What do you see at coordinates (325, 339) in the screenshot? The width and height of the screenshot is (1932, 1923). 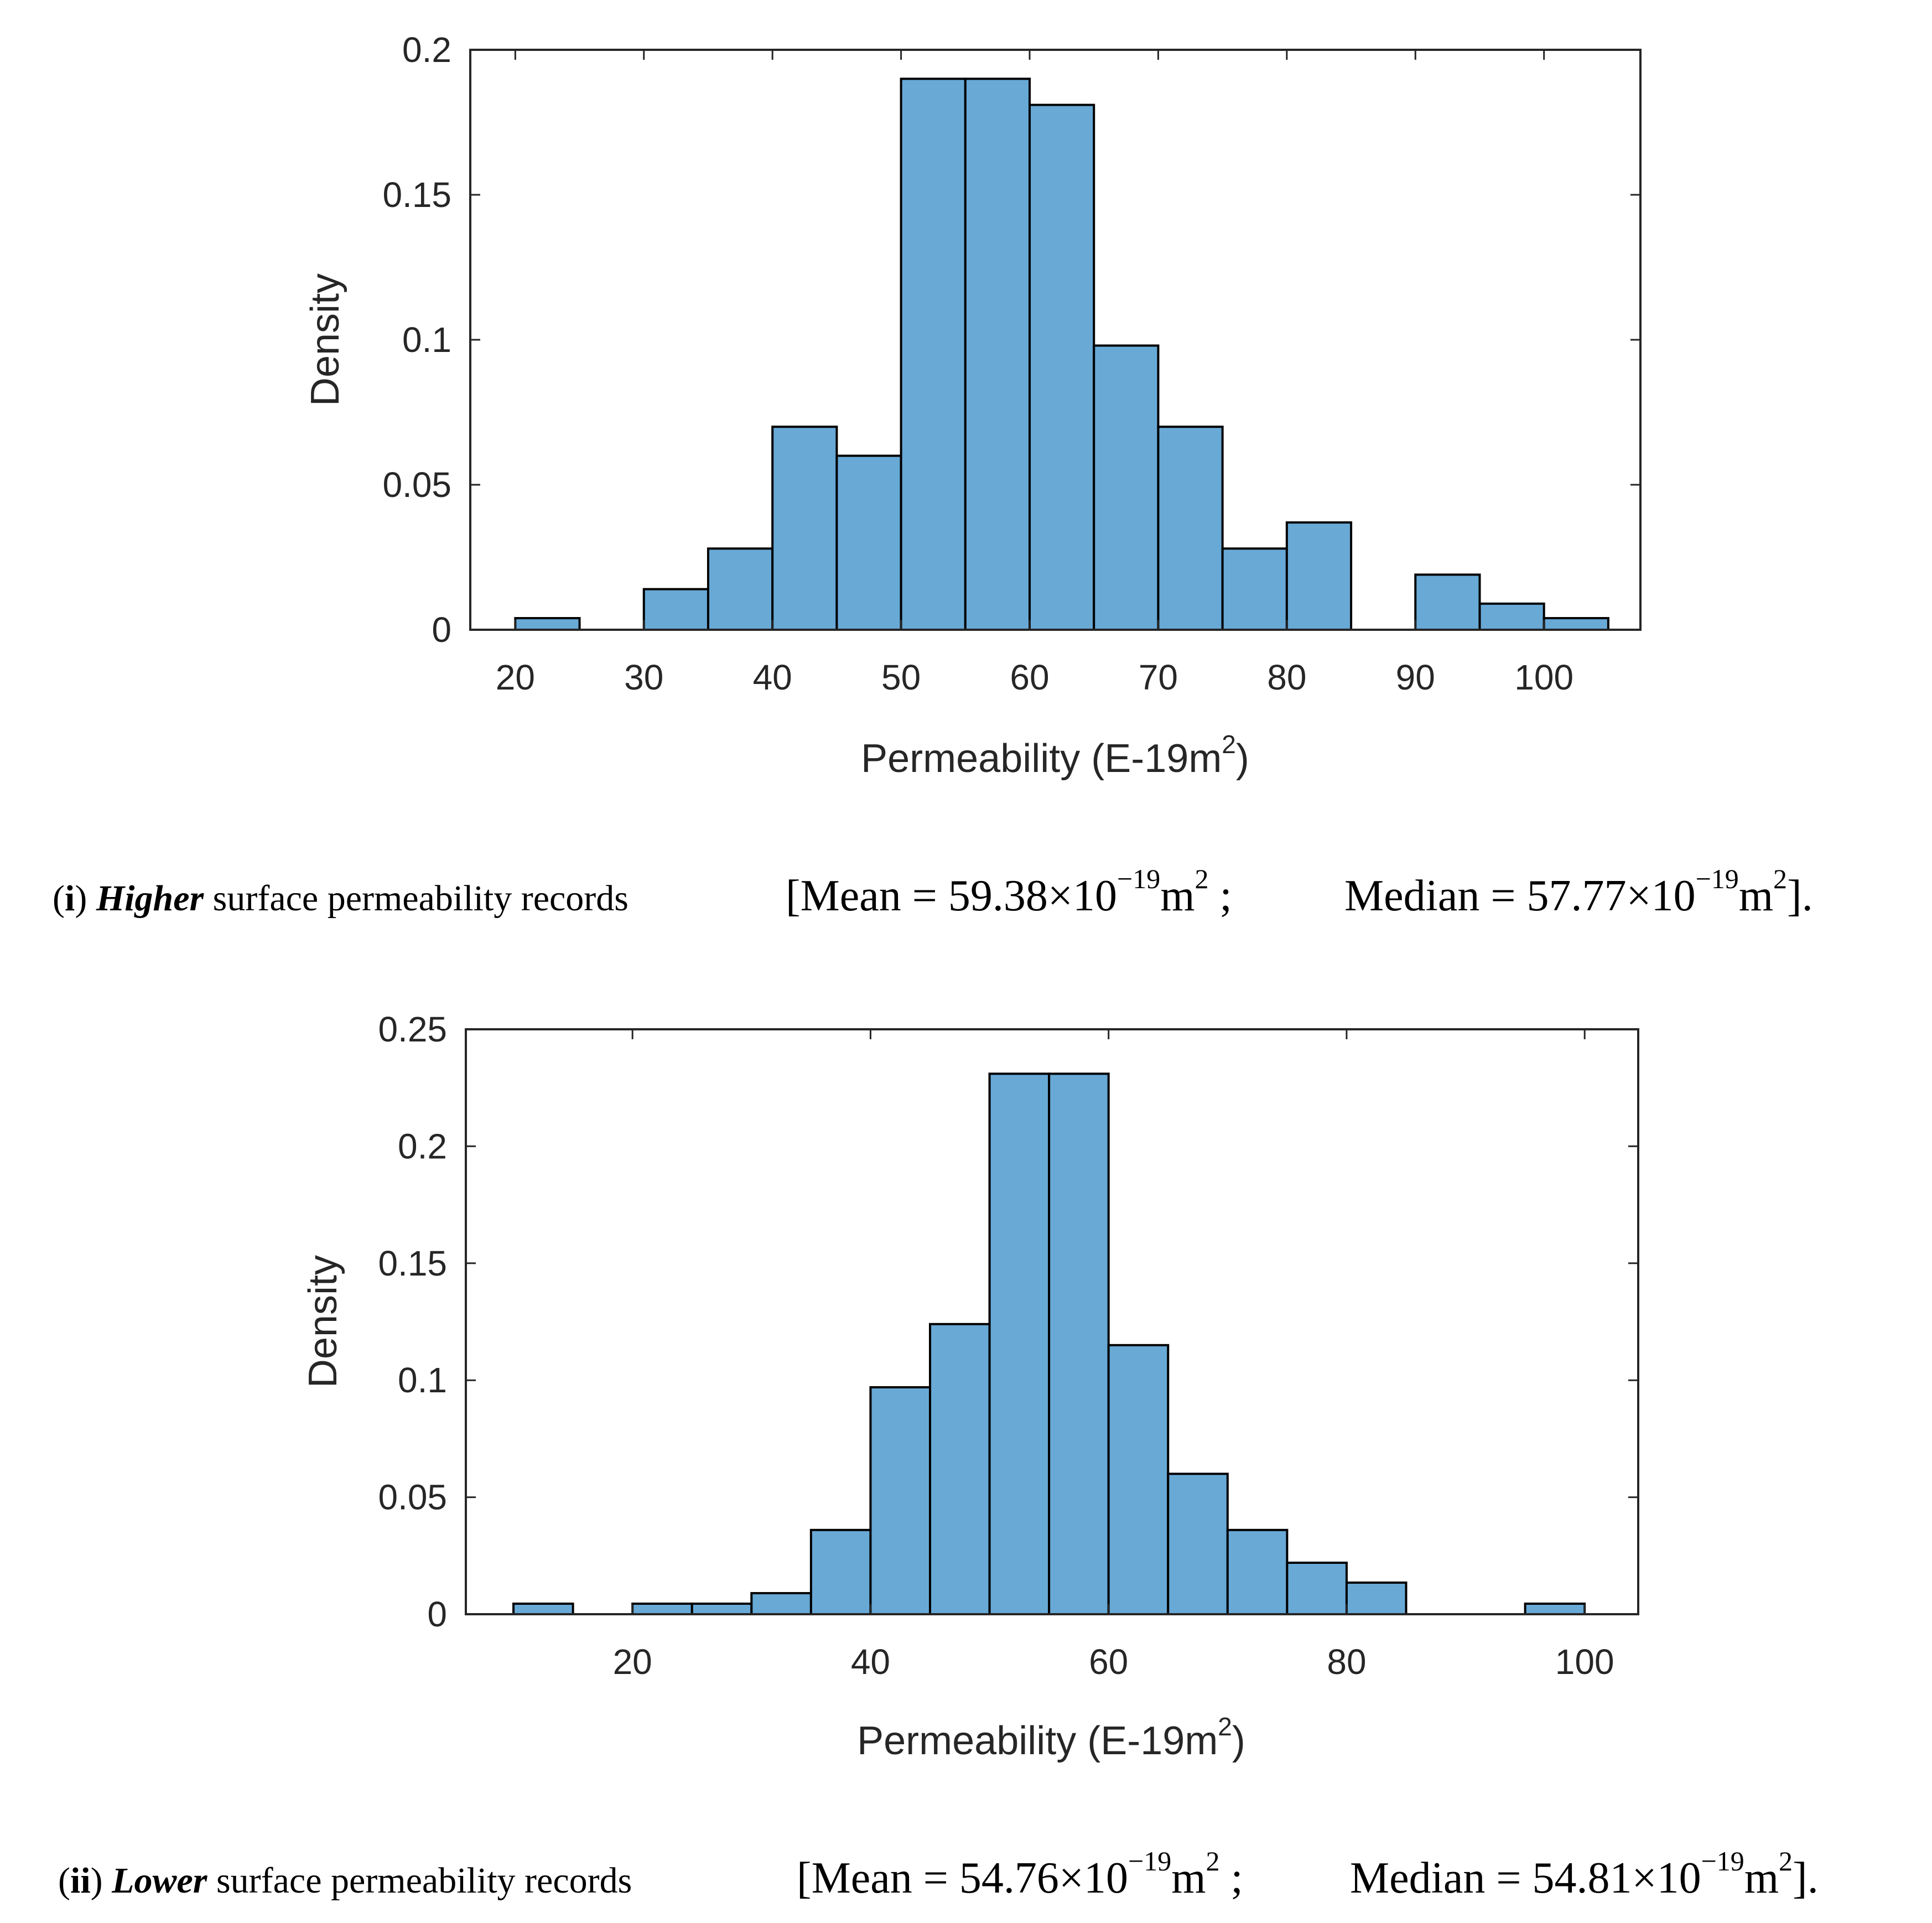 I see `y-axis-label-higher: Density` at bounding box center [325, 339].